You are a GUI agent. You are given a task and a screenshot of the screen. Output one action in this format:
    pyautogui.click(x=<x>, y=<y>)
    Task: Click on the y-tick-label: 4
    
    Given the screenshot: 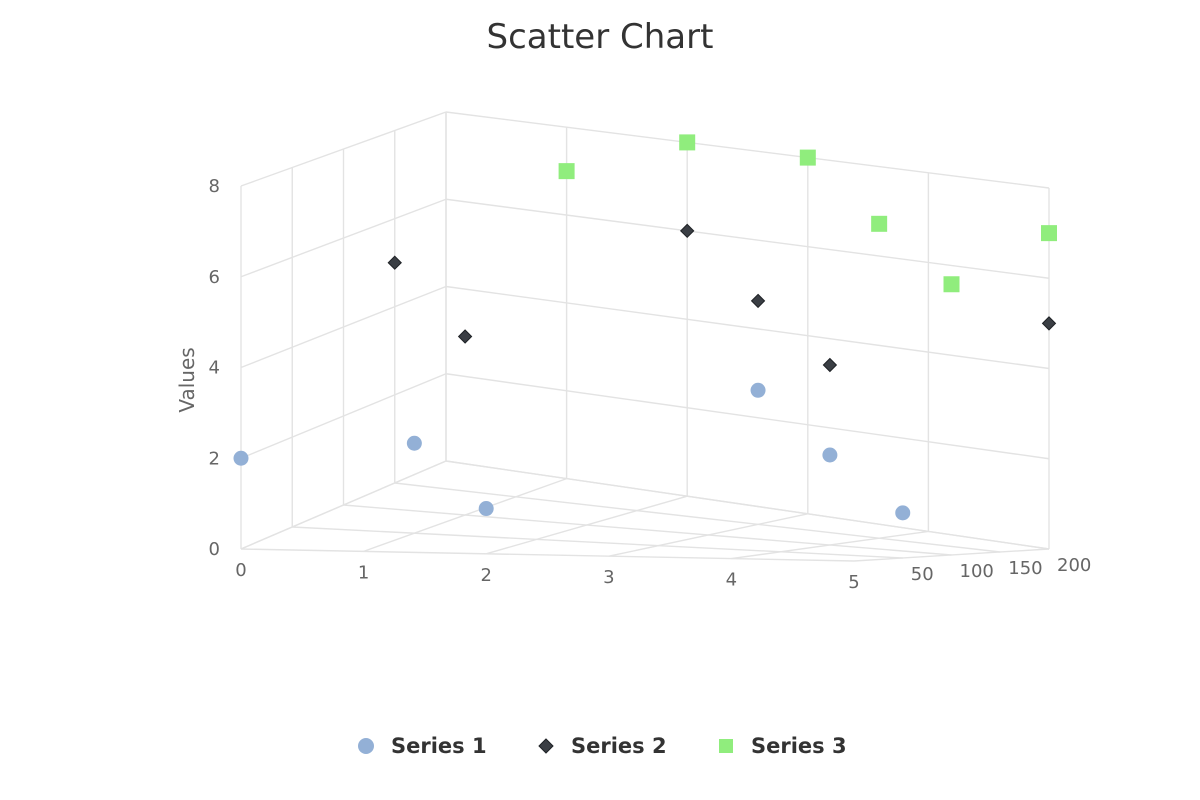 What is the action you would take?
    pyautogui.click(x=214, y=368)
    